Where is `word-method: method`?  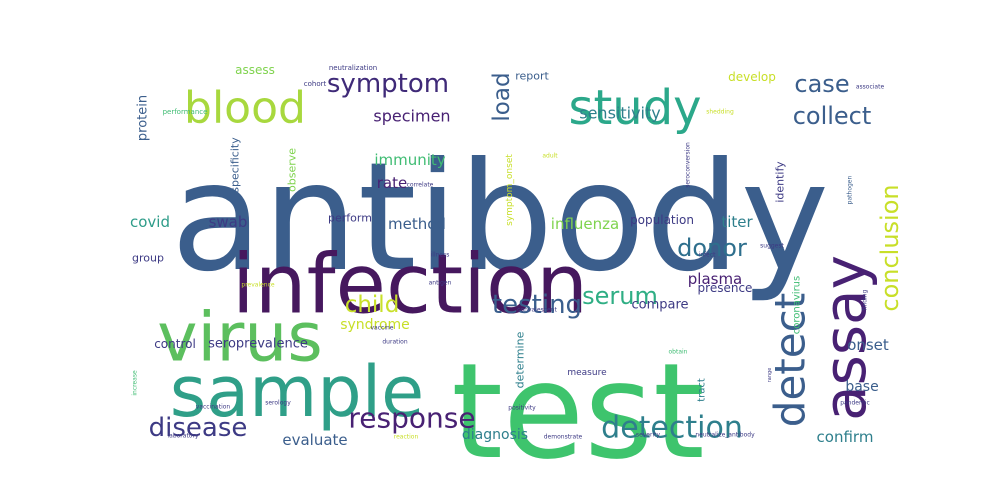
word-method: method is located at coordinates (417, 224).